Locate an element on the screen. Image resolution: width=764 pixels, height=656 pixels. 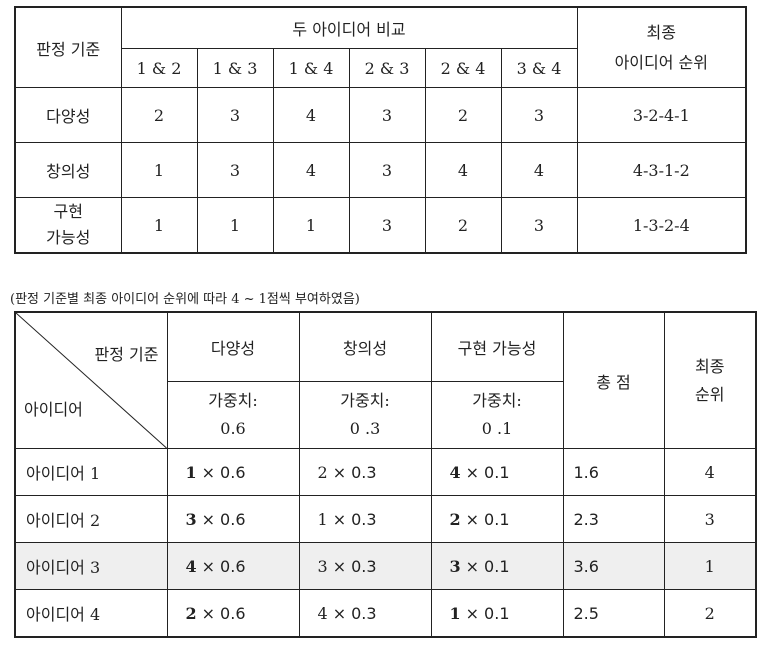
weight-value: 0.6 is located at coordinates (233, 428).